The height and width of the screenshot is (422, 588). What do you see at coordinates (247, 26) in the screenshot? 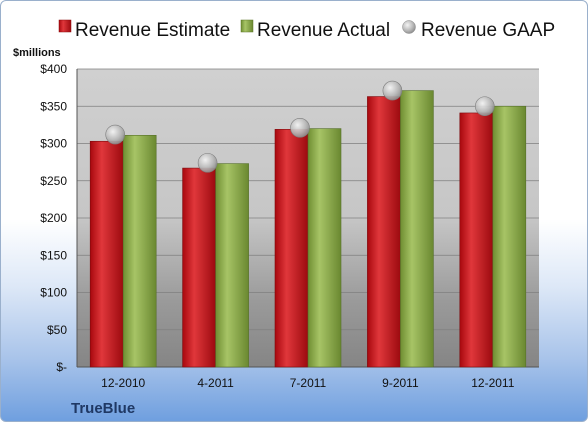
I see `legend-swatch-actual` at bounding box center [247, 26].